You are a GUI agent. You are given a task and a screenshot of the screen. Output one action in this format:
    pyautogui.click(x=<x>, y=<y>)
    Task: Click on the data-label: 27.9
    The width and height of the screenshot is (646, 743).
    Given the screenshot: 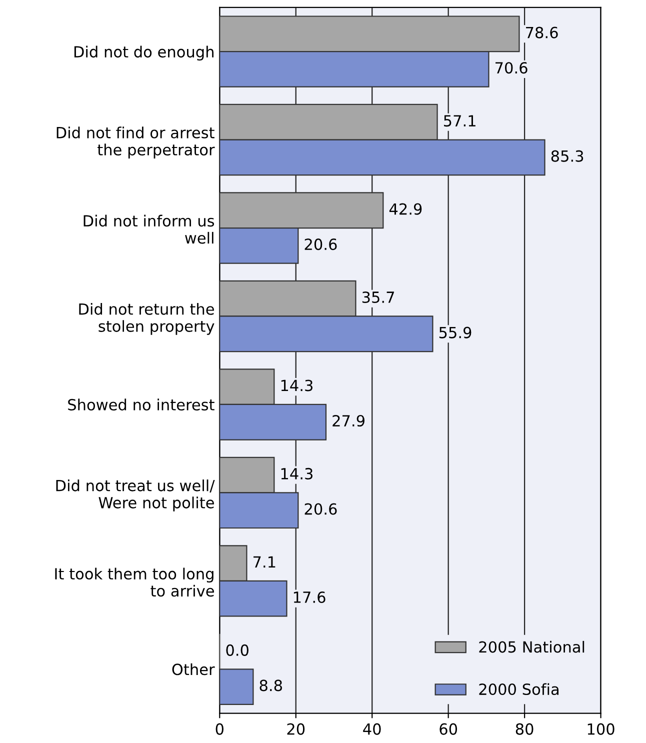 What is the action you would take?
    pyautogui.click(x=348, y=420)
    